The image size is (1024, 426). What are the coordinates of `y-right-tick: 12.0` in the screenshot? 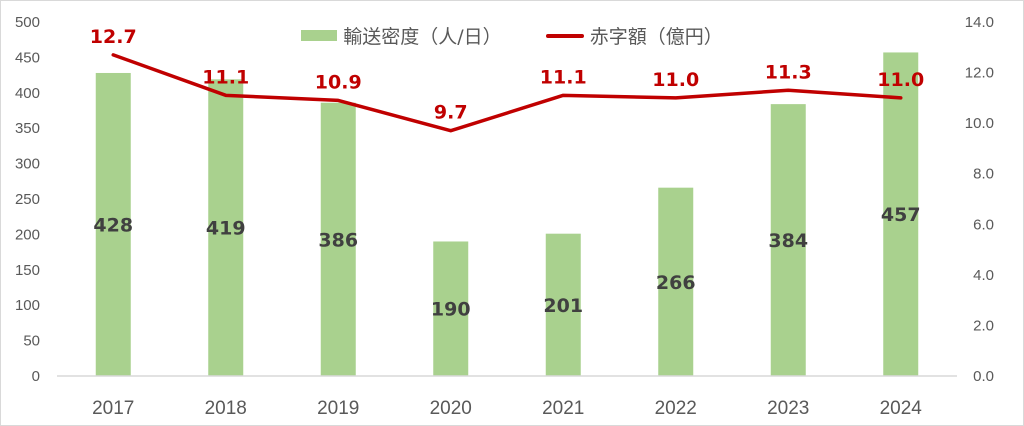 It's located at (979, 73).